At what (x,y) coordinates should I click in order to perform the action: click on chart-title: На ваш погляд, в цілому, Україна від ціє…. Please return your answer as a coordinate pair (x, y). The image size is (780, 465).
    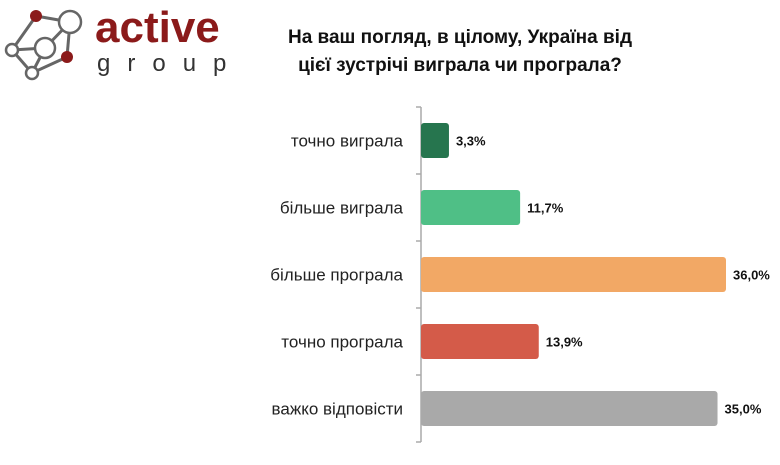
    Looking at the image, I should click on (460, 52).